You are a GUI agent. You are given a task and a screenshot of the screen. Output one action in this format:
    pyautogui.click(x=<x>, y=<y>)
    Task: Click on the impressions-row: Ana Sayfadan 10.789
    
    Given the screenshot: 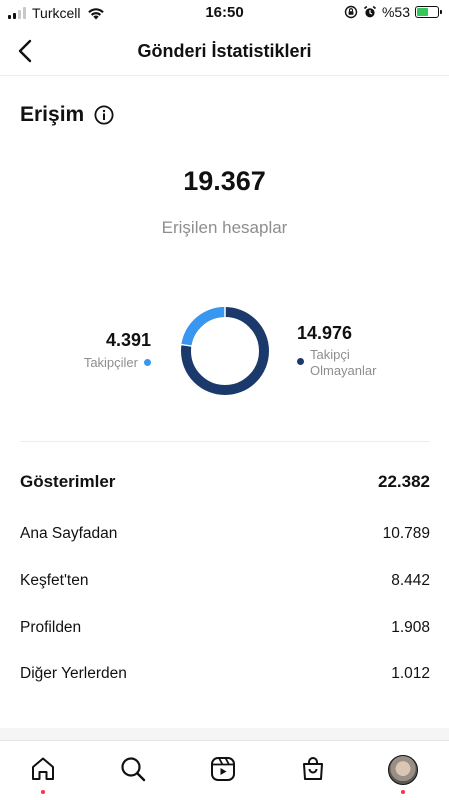 What is the action you would take?
    pyautogui.click(x=225, y=534)
    